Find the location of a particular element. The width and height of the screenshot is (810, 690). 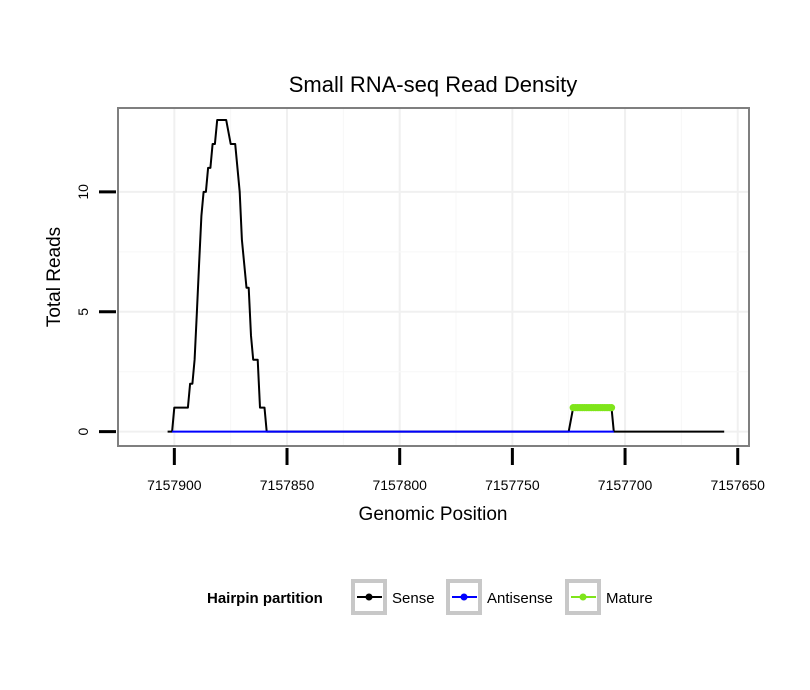

y-tick-label: 5 is located at coordinates (83, 312).